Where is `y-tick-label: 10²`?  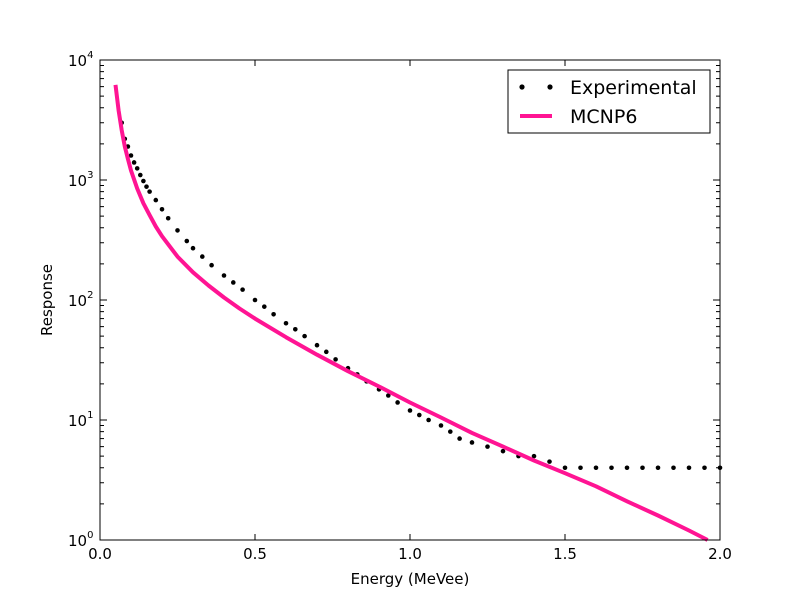
y-tick-label: 10² is located at coordinates (80, 300).